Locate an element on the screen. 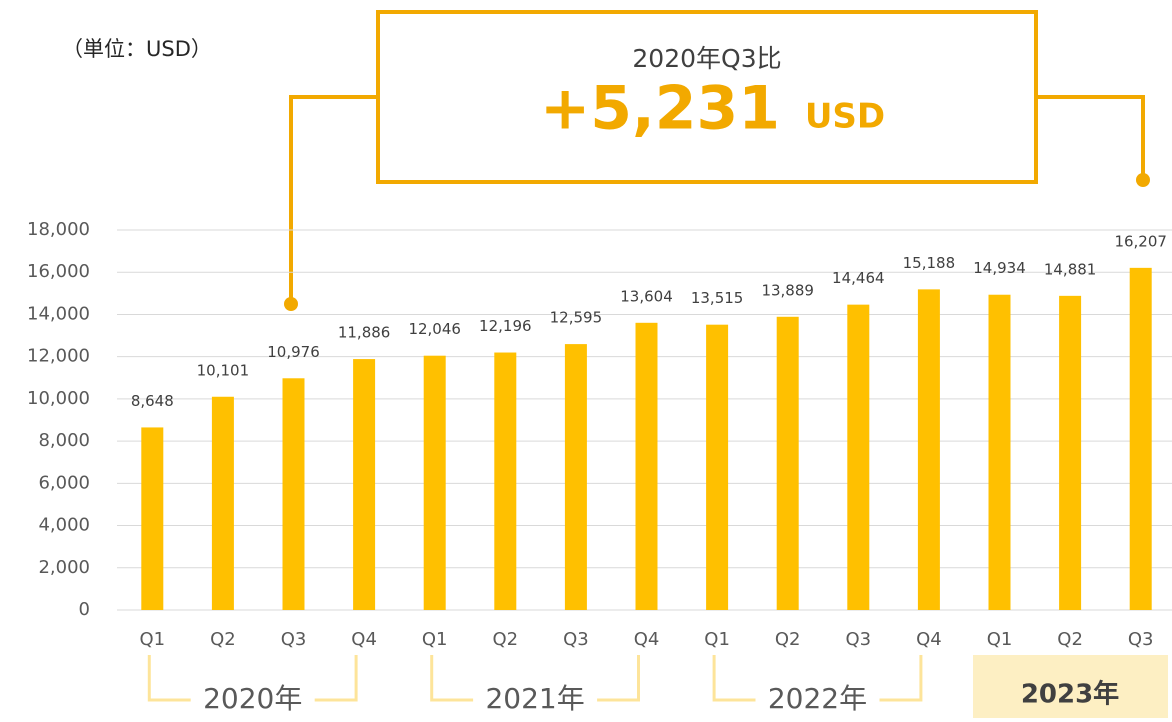 The width and height of the screenshot is (1172, 722). data-label: 12,595 is located at coordinates (576, 318).